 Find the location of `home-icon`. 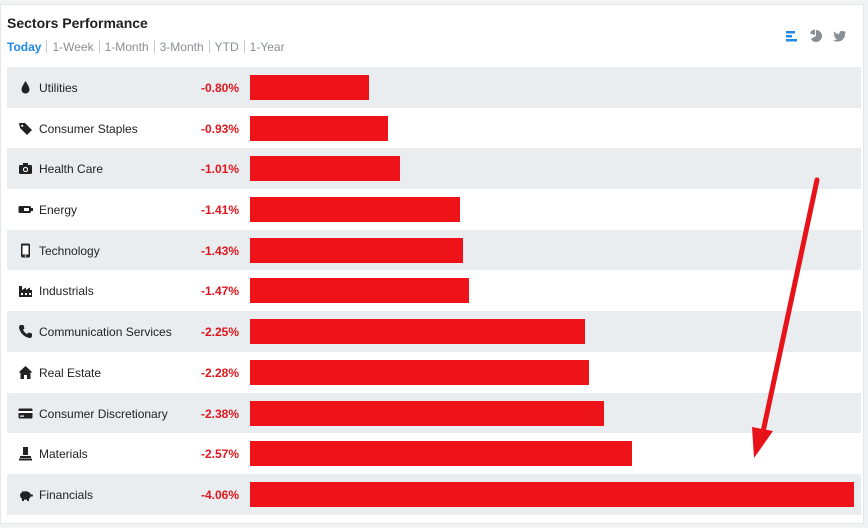

home-icon is located at coordinates (25, 372).